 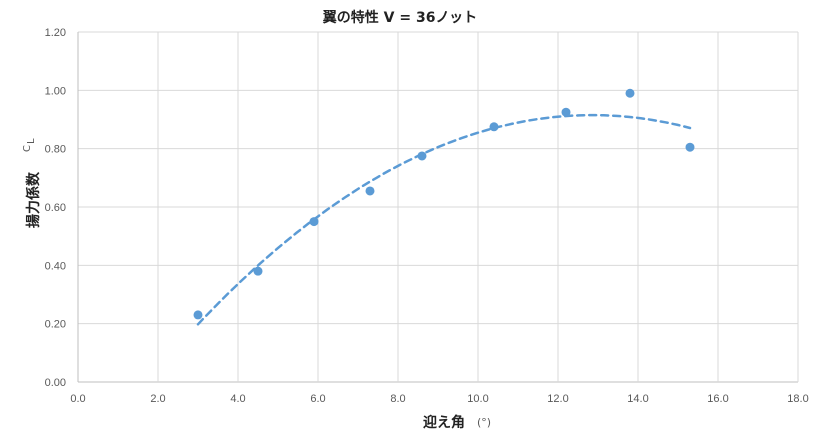 I want to click on y-tick-label: 0.40, so click(x=55, y=266).